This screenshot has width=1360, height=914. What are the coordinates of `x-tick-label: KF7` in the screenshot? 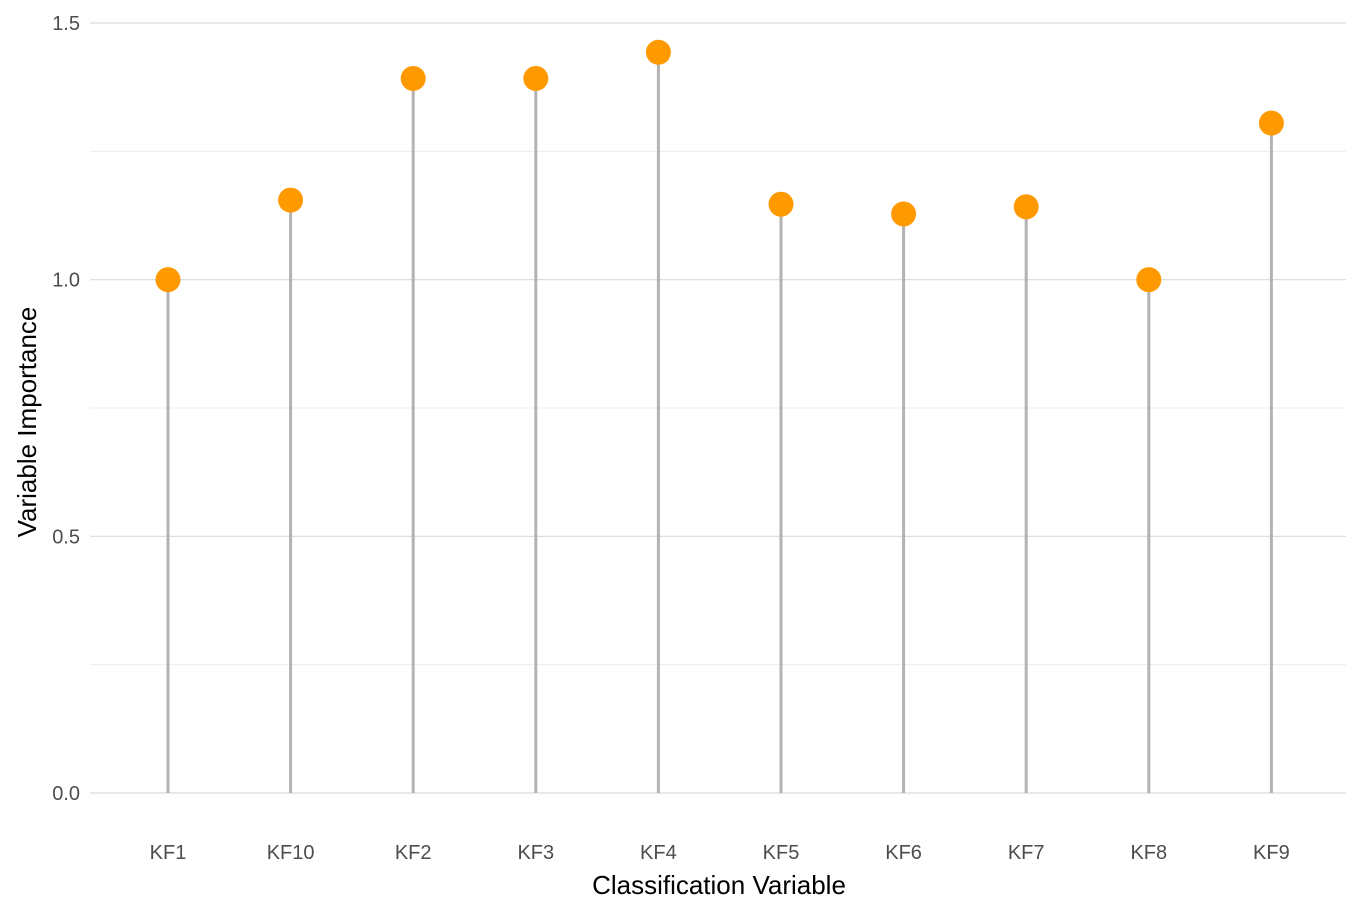 It's located at (1026, 853).